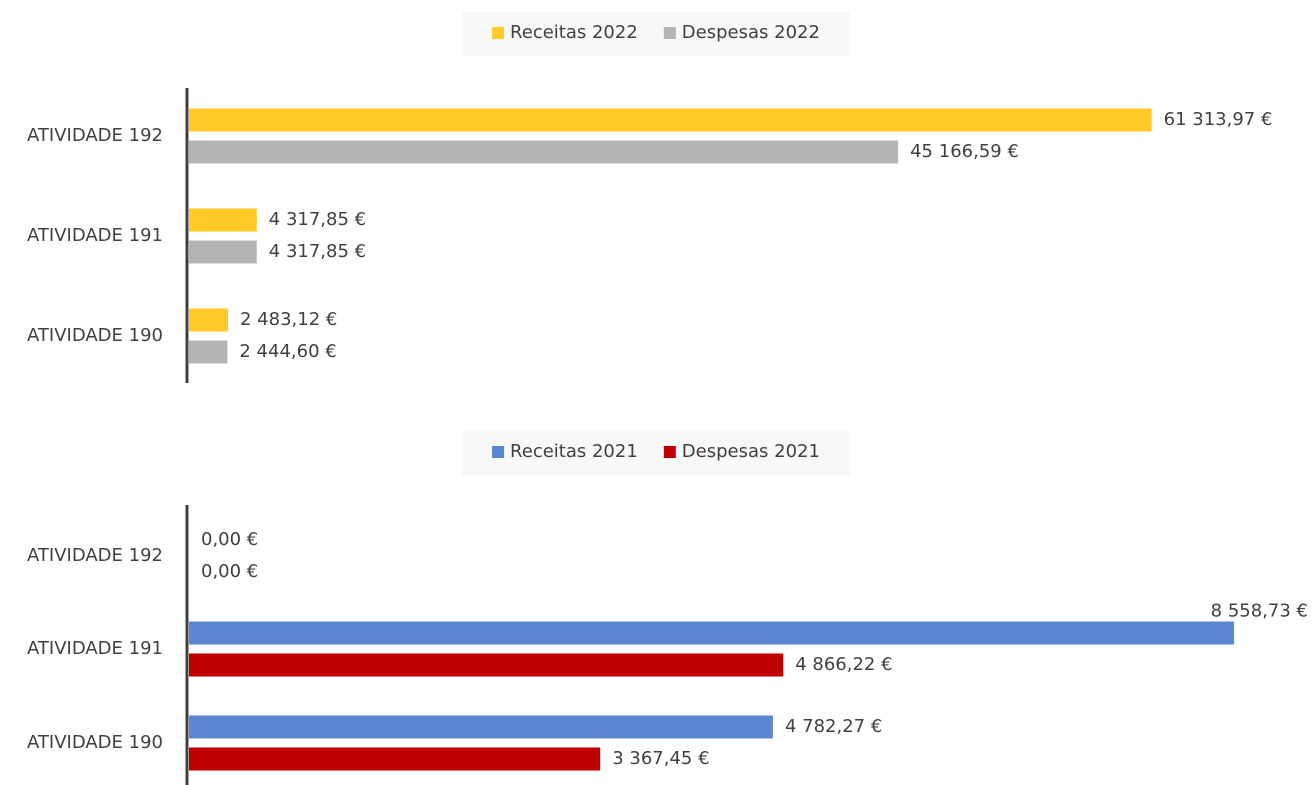 This screenshot has height=785, width=1312. Describe the element at coordinates (843, 664) in the screenshot. I see `data-label: 4 866,22 €` at that location.